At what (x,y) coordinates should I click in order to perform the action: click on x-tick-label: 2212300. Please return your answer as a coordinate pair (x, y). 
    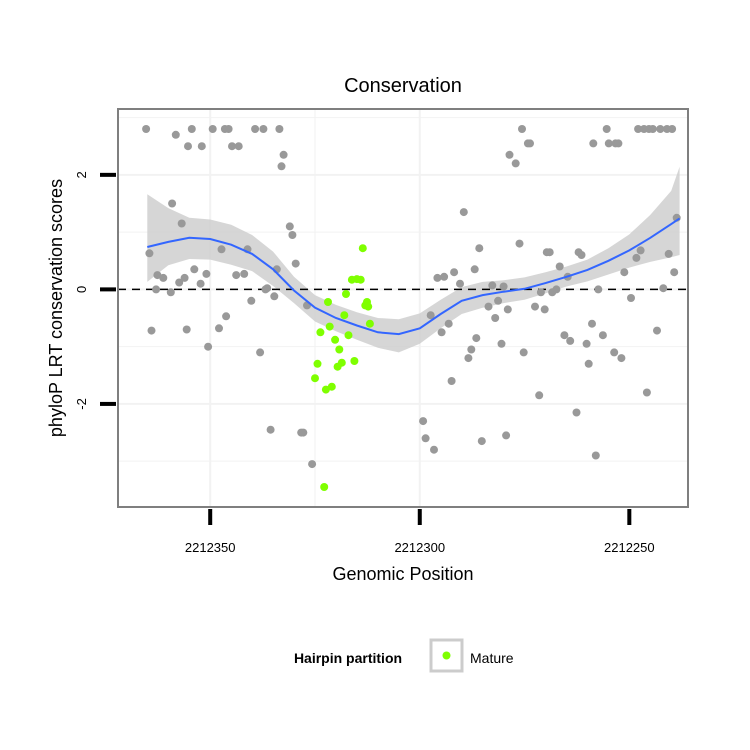
    Looking at the image, I should click on (419, 547).